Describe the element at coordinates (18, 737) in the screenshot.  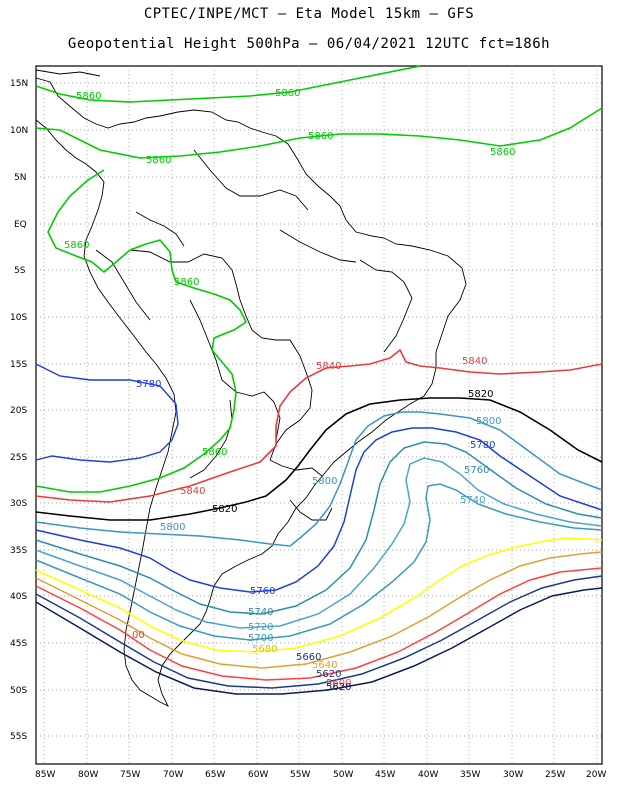
I see `lat-label: 55S` at that location.